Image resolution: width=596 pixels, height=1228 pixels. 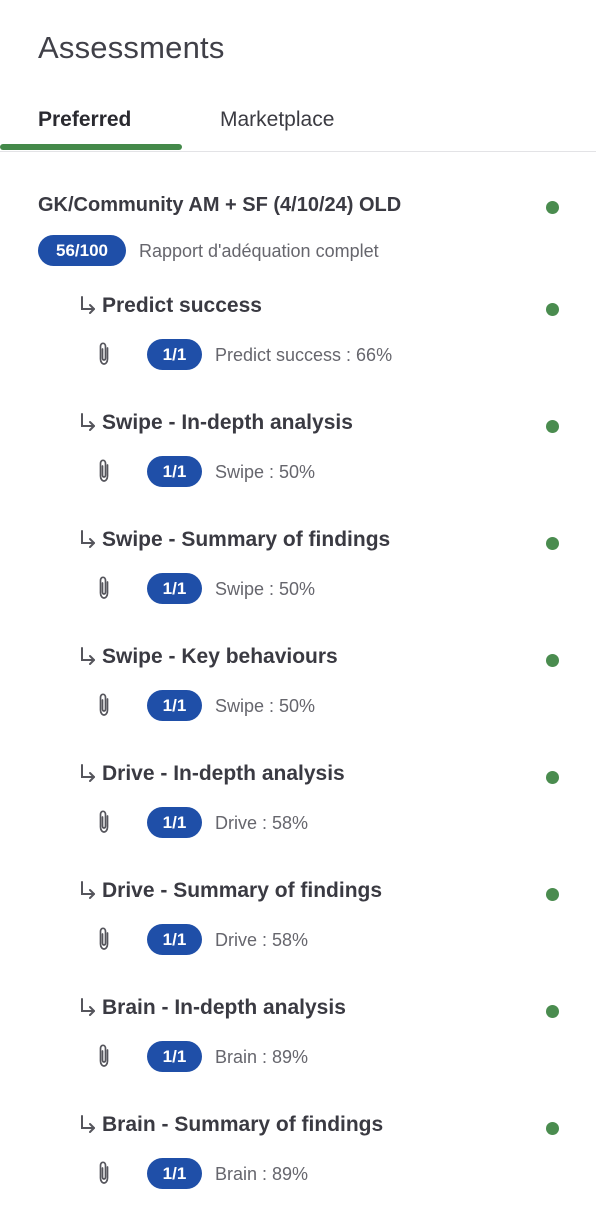 I want to click on sub-assessment-title: Drive - In-depth analysis, so click(x=223, y=773).